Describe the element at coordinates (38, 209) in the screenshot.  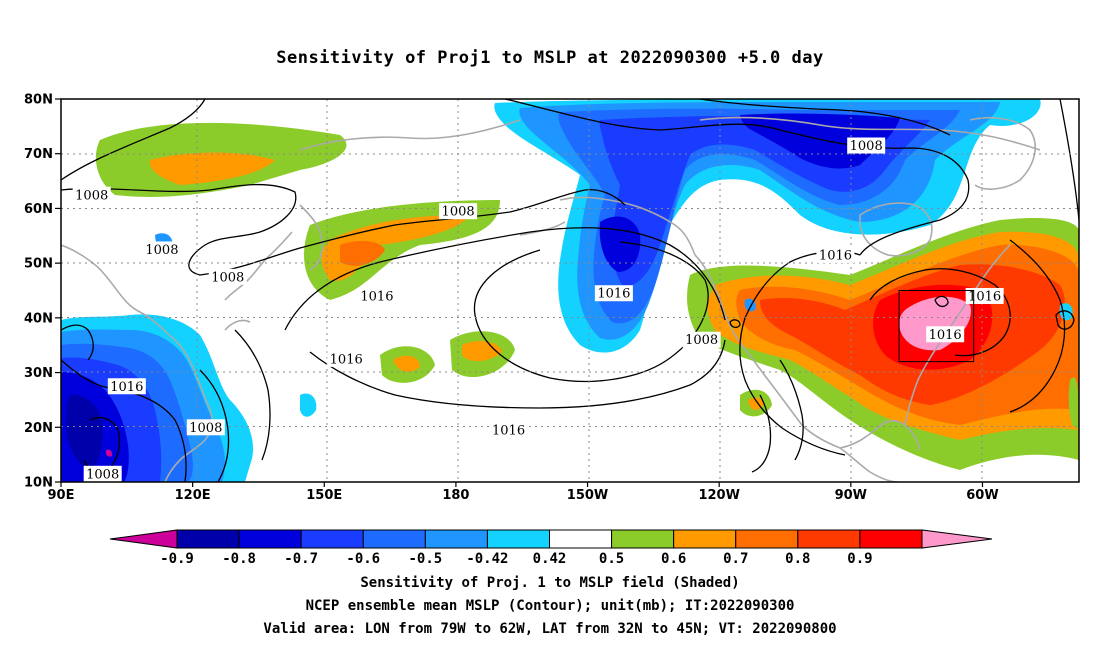
I see `lat-tick-label: 60N` at that location.